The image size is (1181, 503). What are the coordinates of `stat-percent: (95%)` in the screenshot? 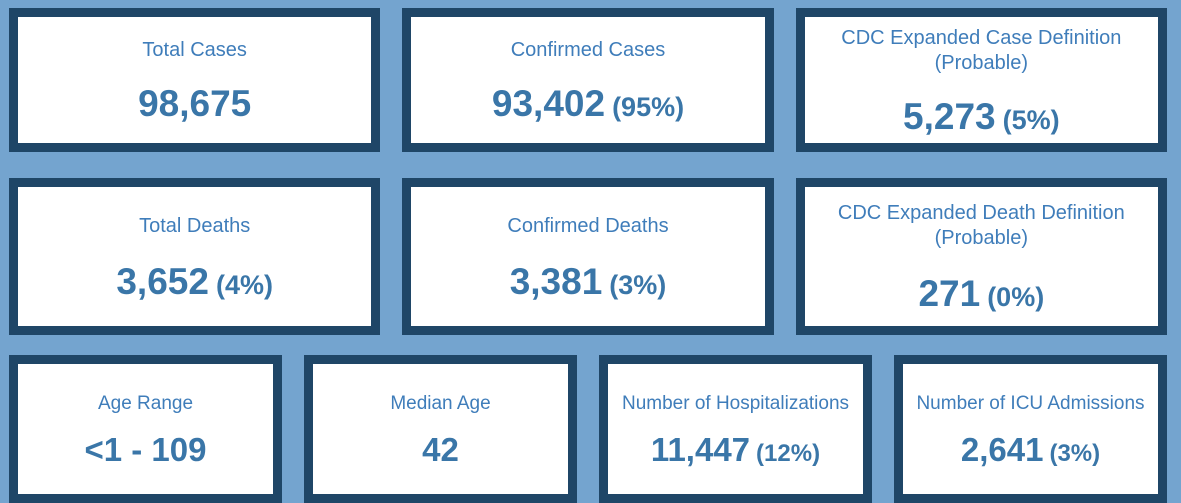 It's located at (648, 107).